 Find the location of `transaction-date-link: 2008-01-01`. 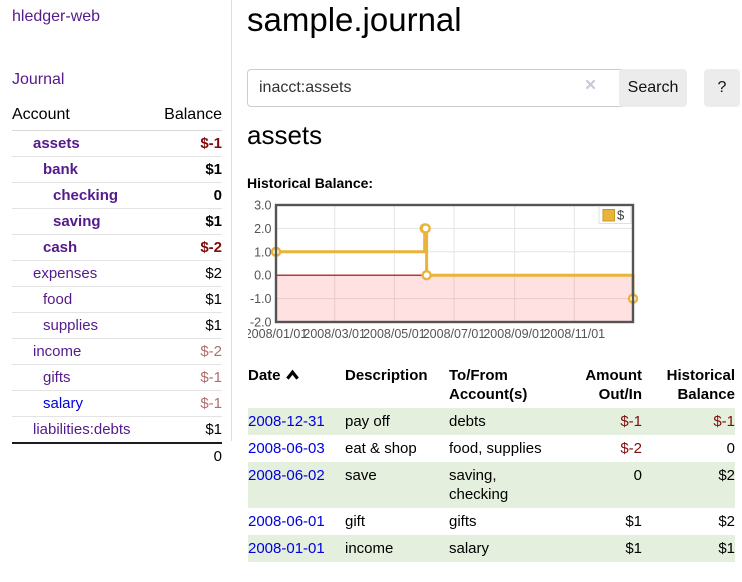

transaction-date-link: 2008-01-01 is located at coordinates (286, 548).